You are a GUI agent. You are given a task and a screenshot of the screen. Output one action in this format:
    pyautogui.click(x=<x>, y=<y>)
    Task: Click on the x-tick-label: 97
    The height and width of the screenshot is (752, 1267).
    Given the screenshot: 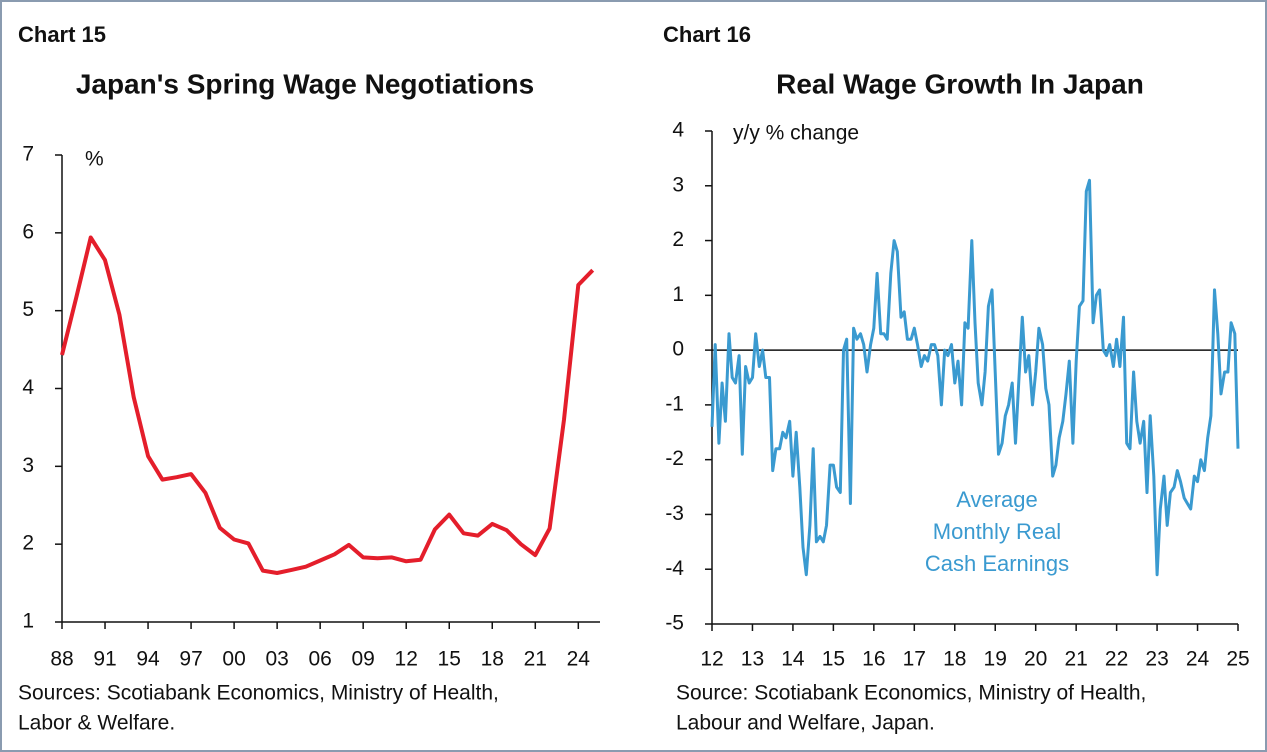 What is the action you would take?
    pyautogui.click(x=190, y=659)
    